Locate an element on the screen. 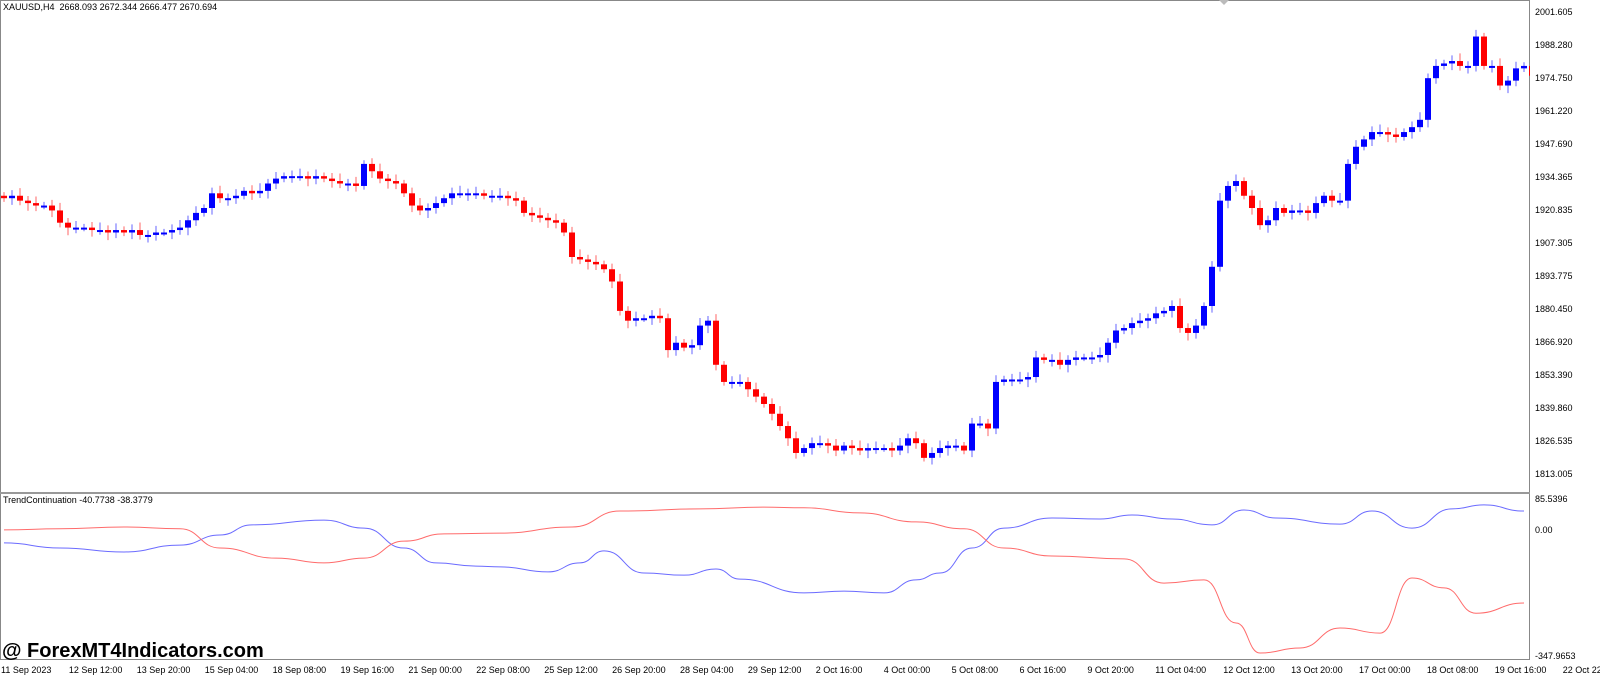 This screenshot has height=688, width=1600. time-tick-label: 22 Oct 22:00 is located at coordinates (1581, 670).